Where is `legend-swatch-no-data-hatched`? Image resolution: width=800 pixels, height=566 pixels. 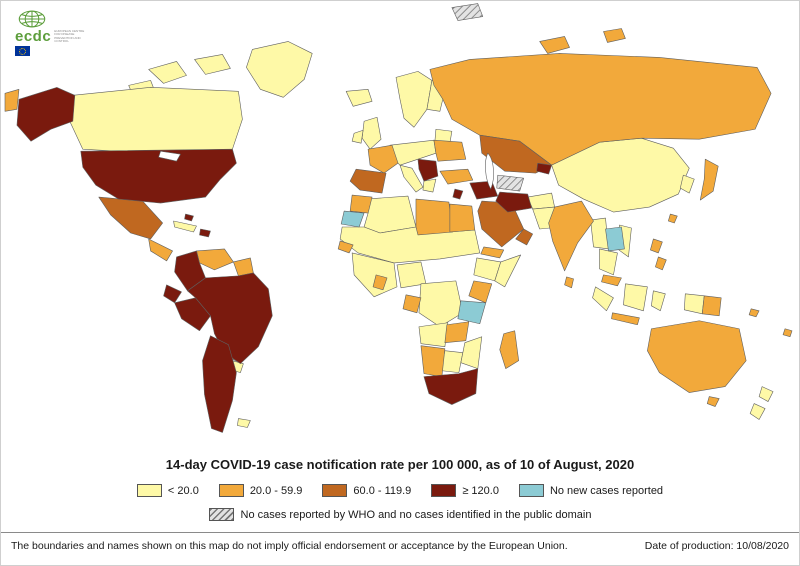
legend-swatch-no-data-hatched is located at coordinates (221, 514).